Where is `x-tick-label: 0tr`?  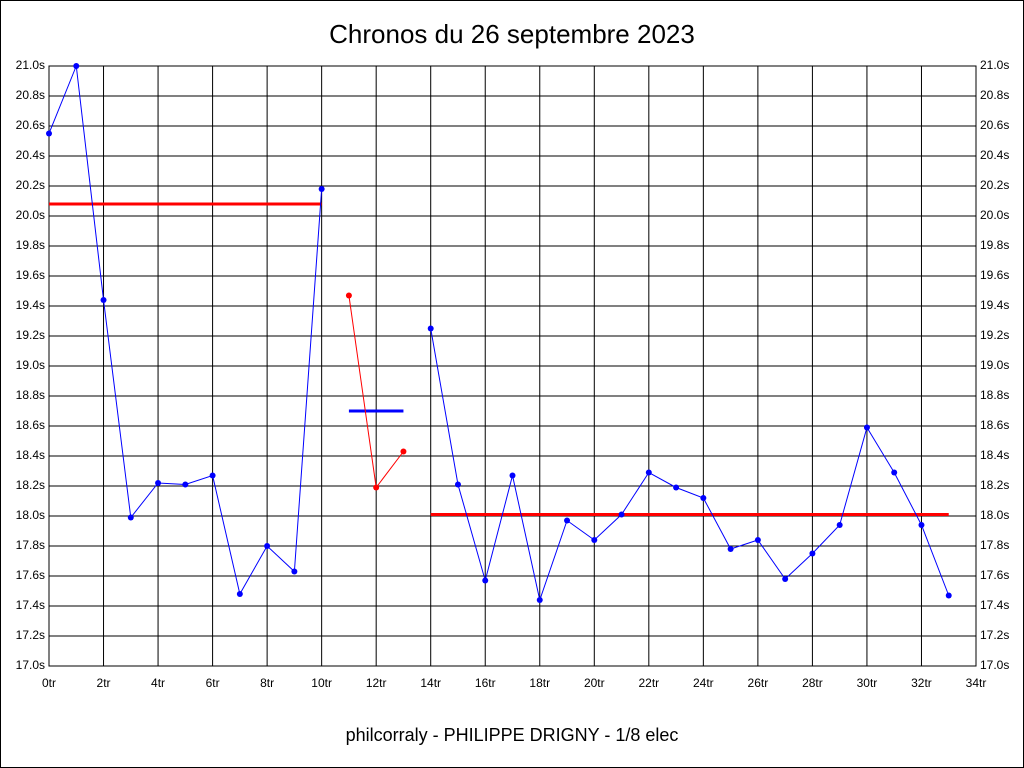
x-tick-label: 0tr is located at coordinates (49, 683).